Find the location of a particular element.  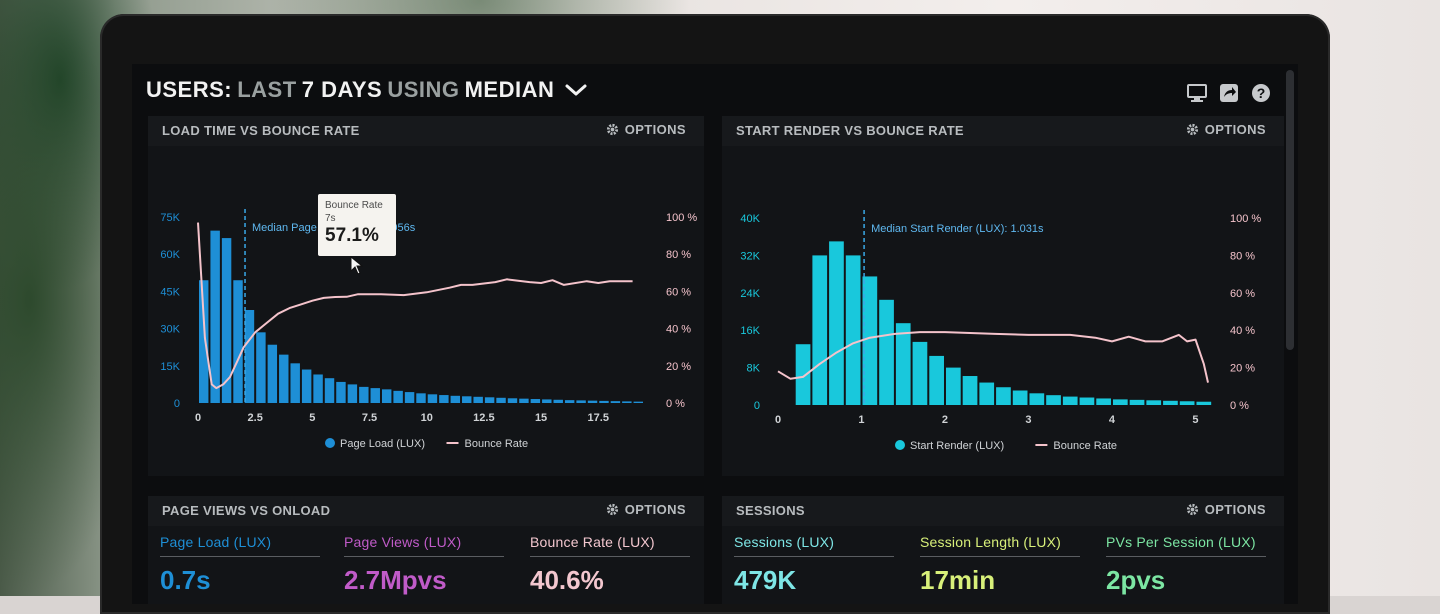

panel-header: SESSIONS OPTIONS is located at coordinates (1003, 511).